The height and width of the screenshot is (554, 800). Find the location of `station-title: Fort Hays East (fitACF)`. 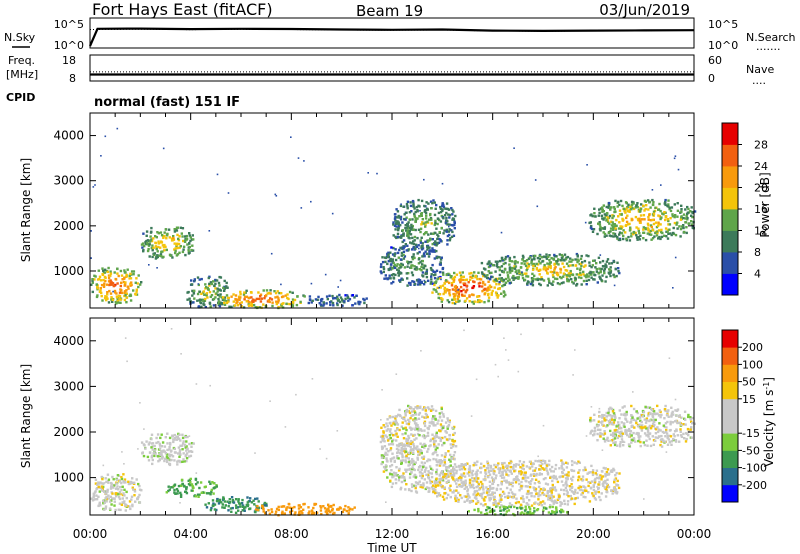

station-title: Fort Hays East (fitACF) is located at coordinates (182, 9).